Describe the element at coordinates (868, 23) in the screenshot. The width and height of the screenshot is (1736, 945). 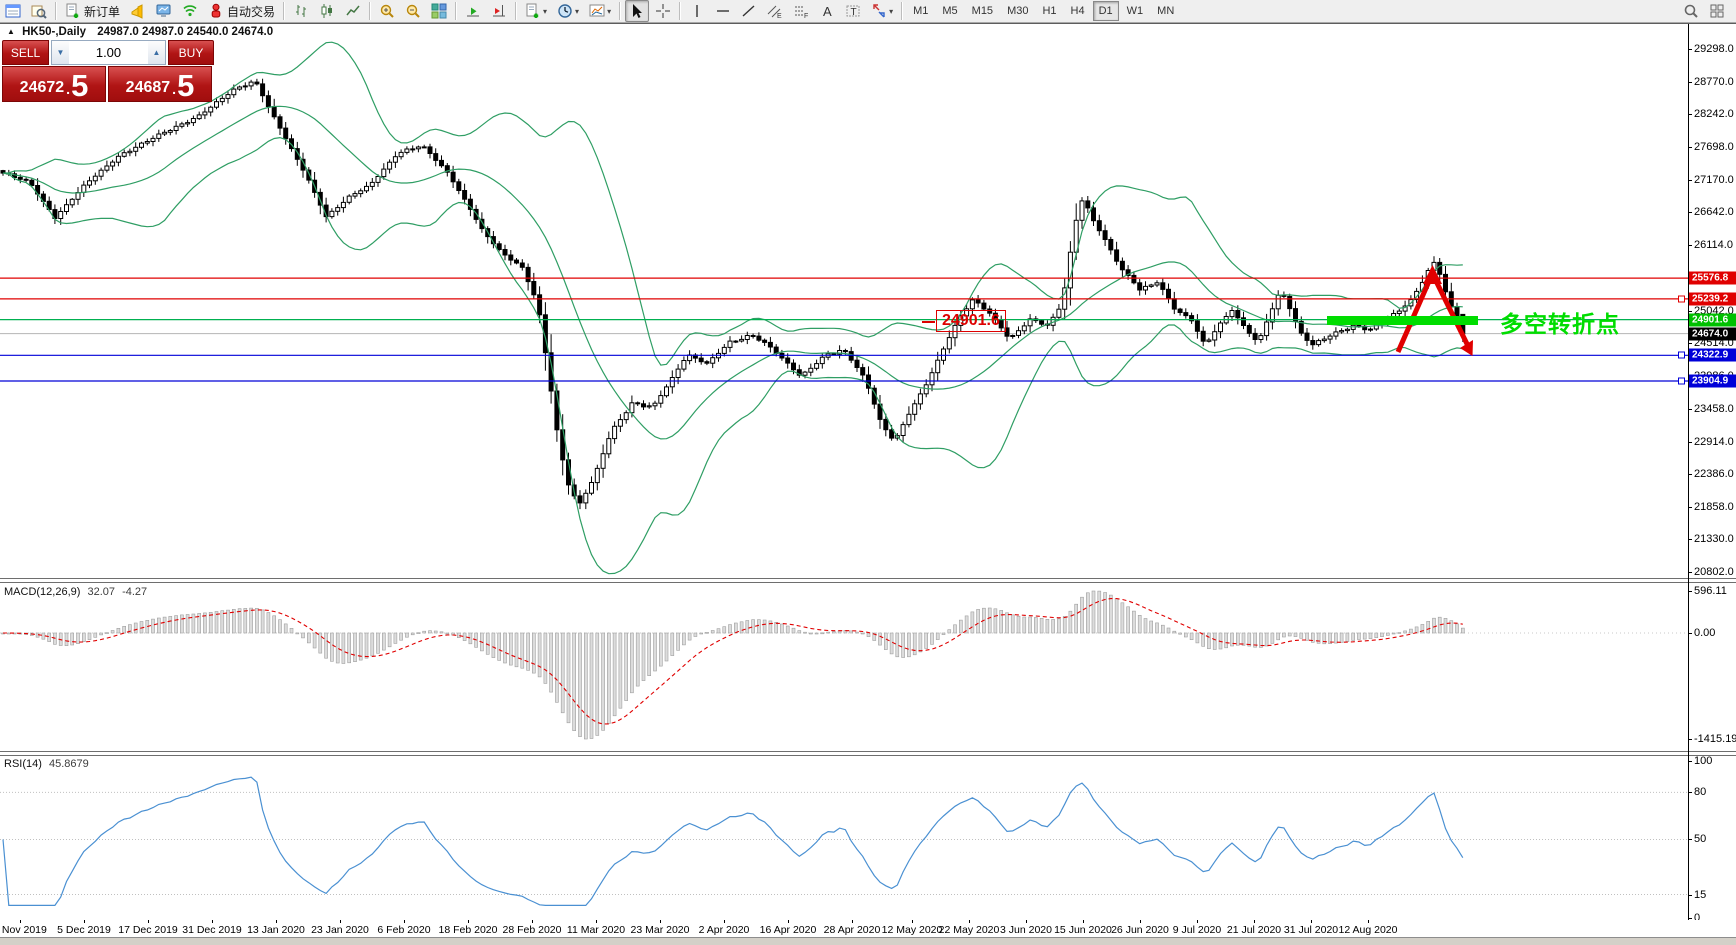
I see `window-edge` at that location.